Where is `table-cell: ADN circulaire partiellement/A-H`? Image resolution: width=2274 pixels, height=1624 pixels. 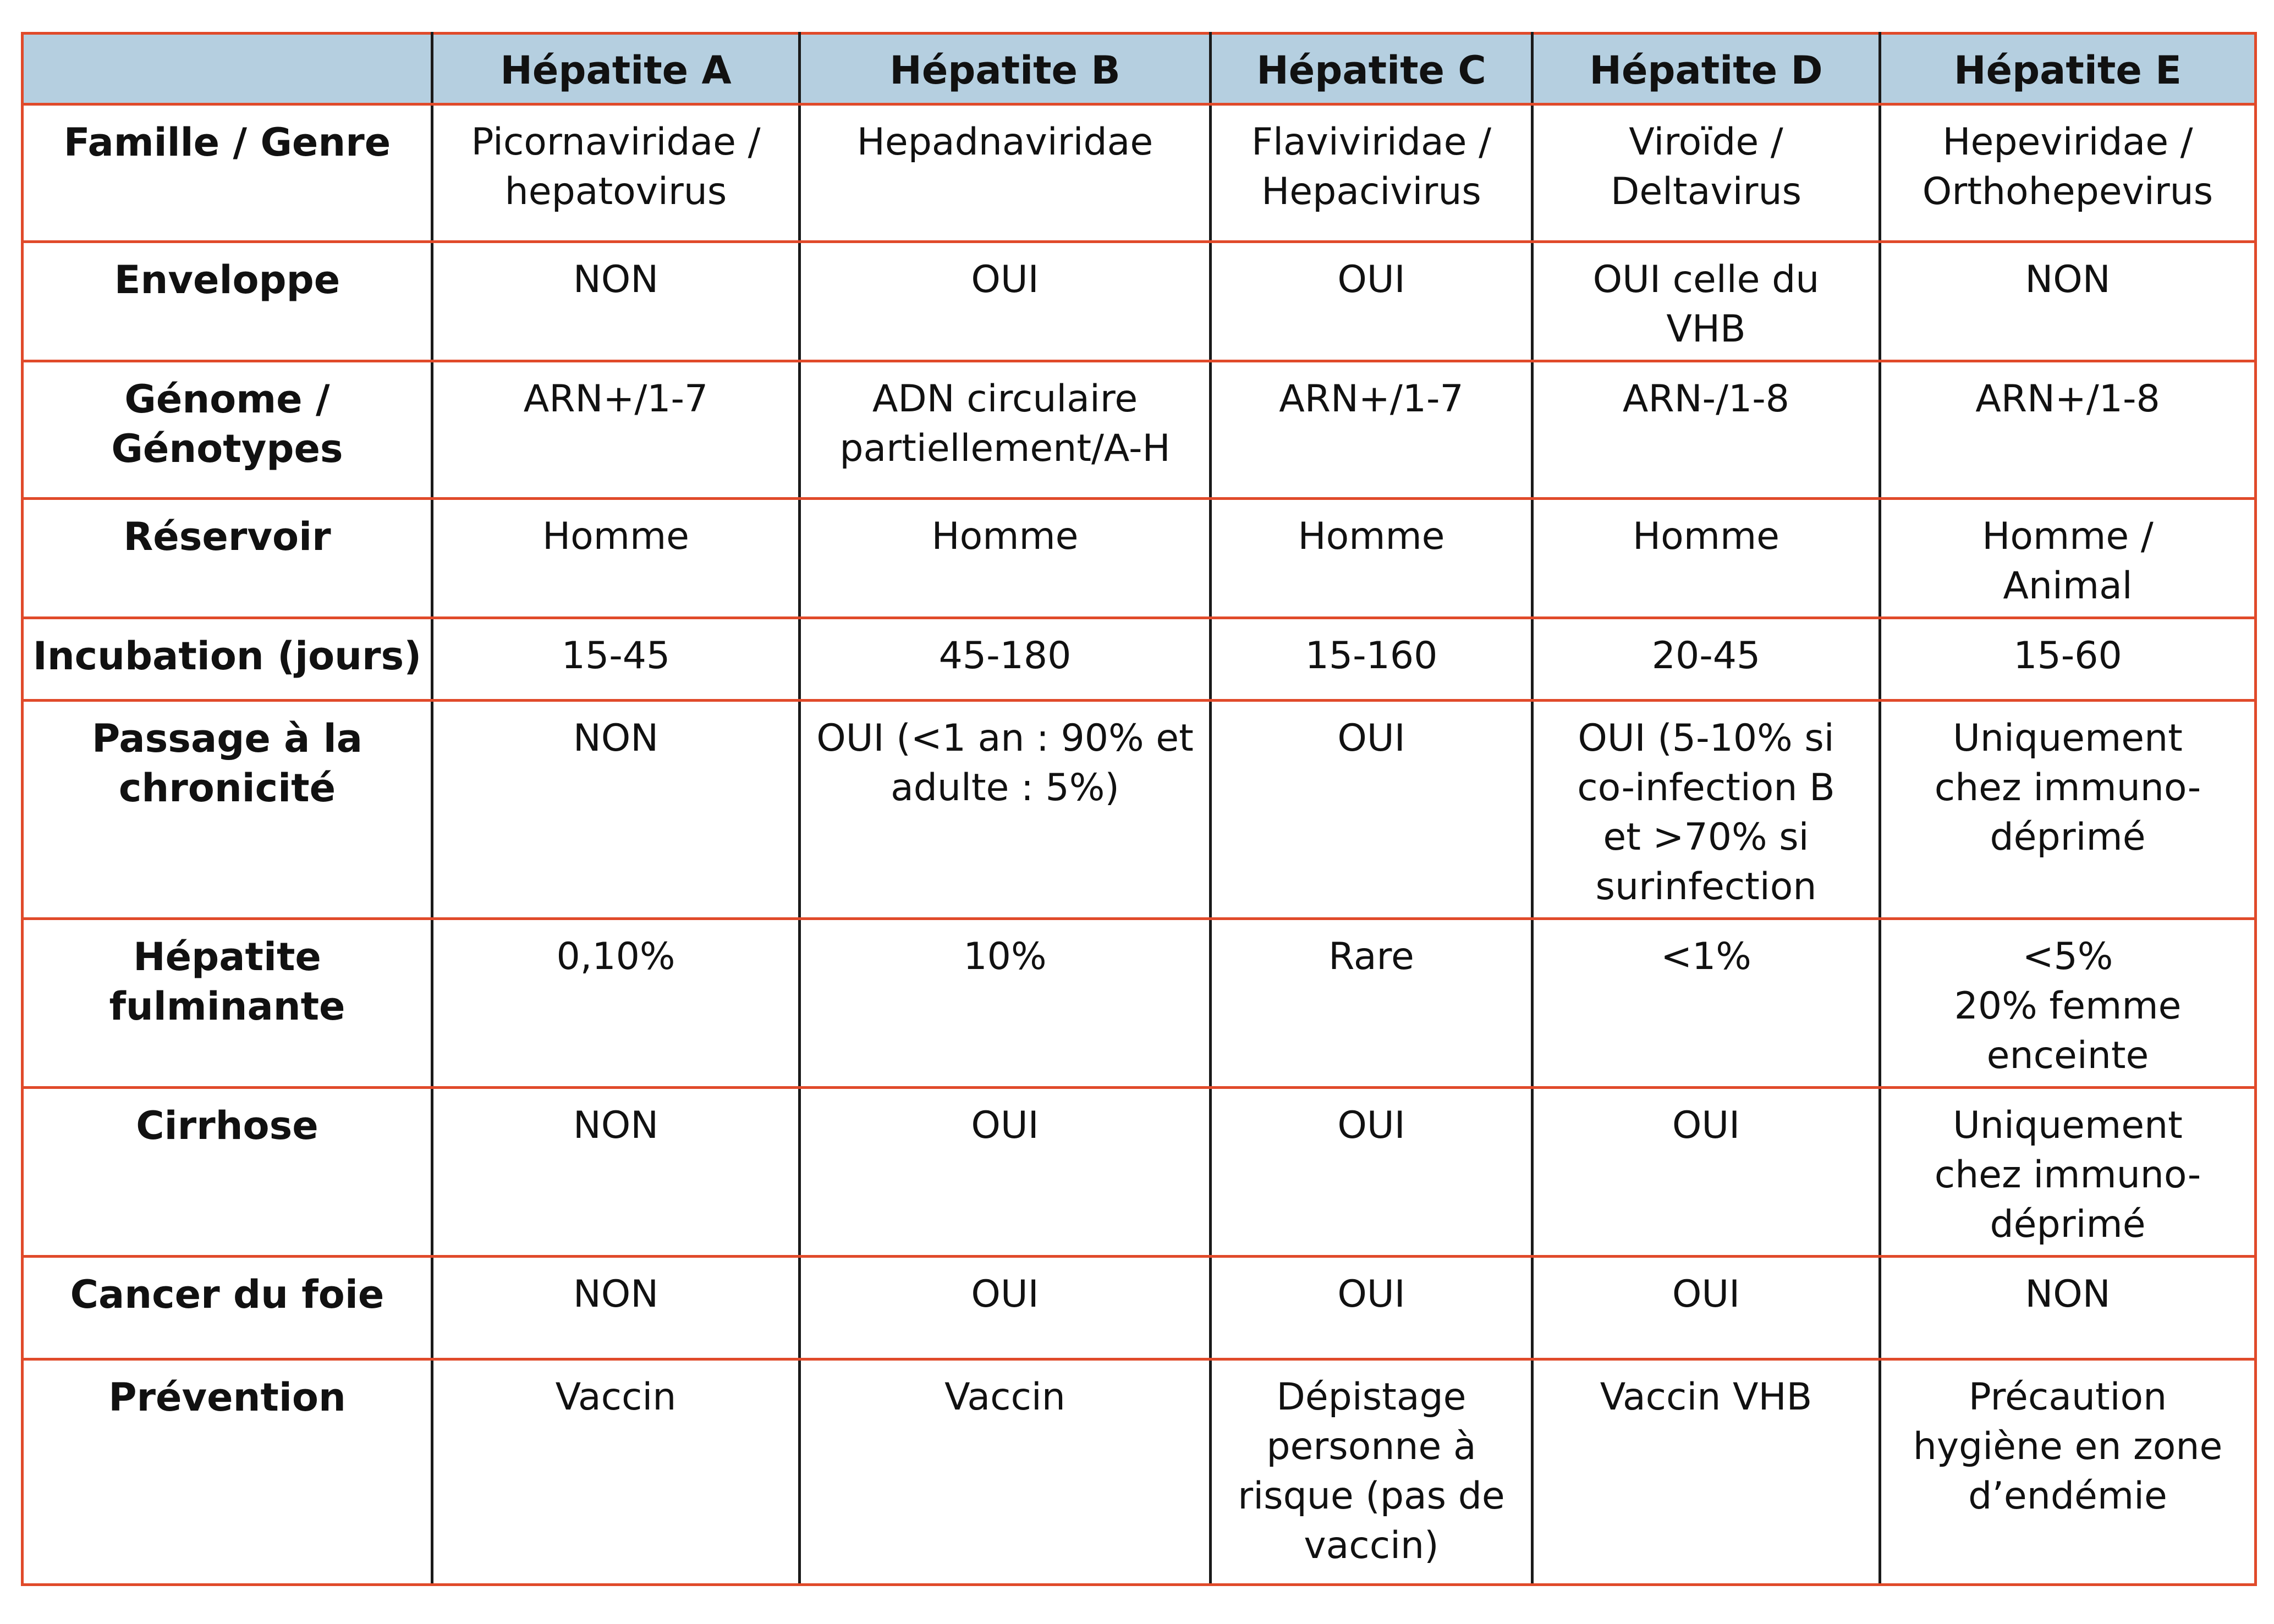
table-cell: ADN circulaire partiellement/A-H is located at coordinates (1005, 430).